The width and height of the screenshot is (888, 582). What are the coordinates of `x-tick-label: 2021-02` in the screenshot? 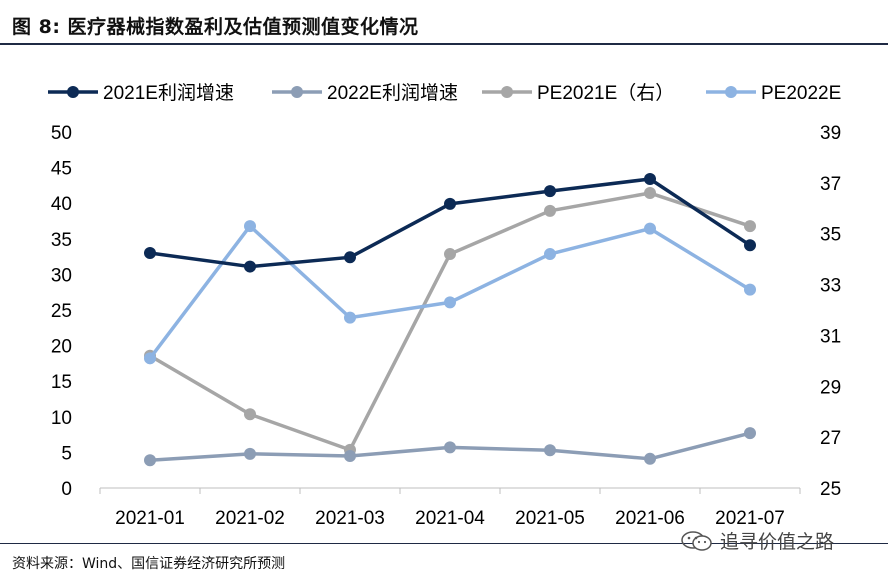 It's located at (250, 518).